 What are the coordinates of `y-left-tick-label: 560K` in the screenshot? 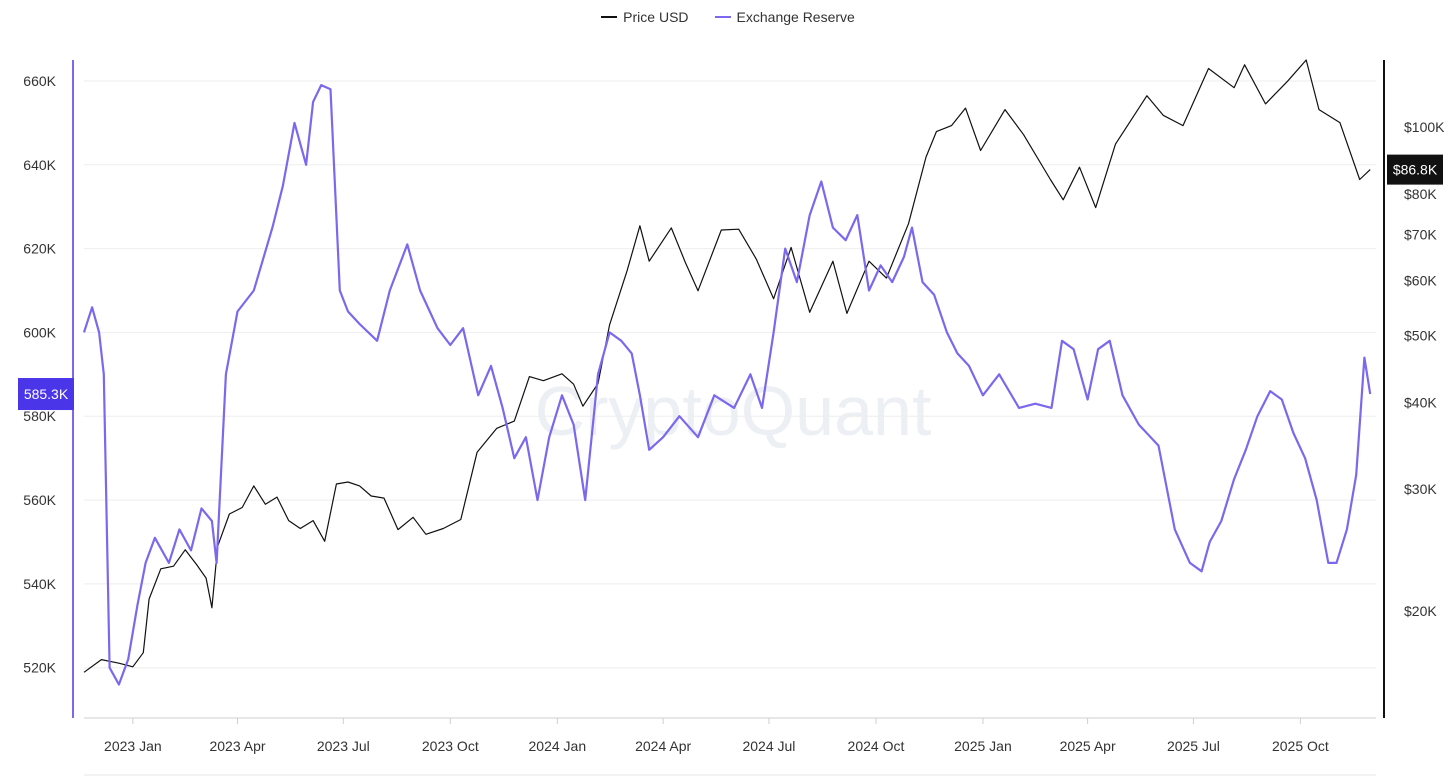 It's located at (39, 500).